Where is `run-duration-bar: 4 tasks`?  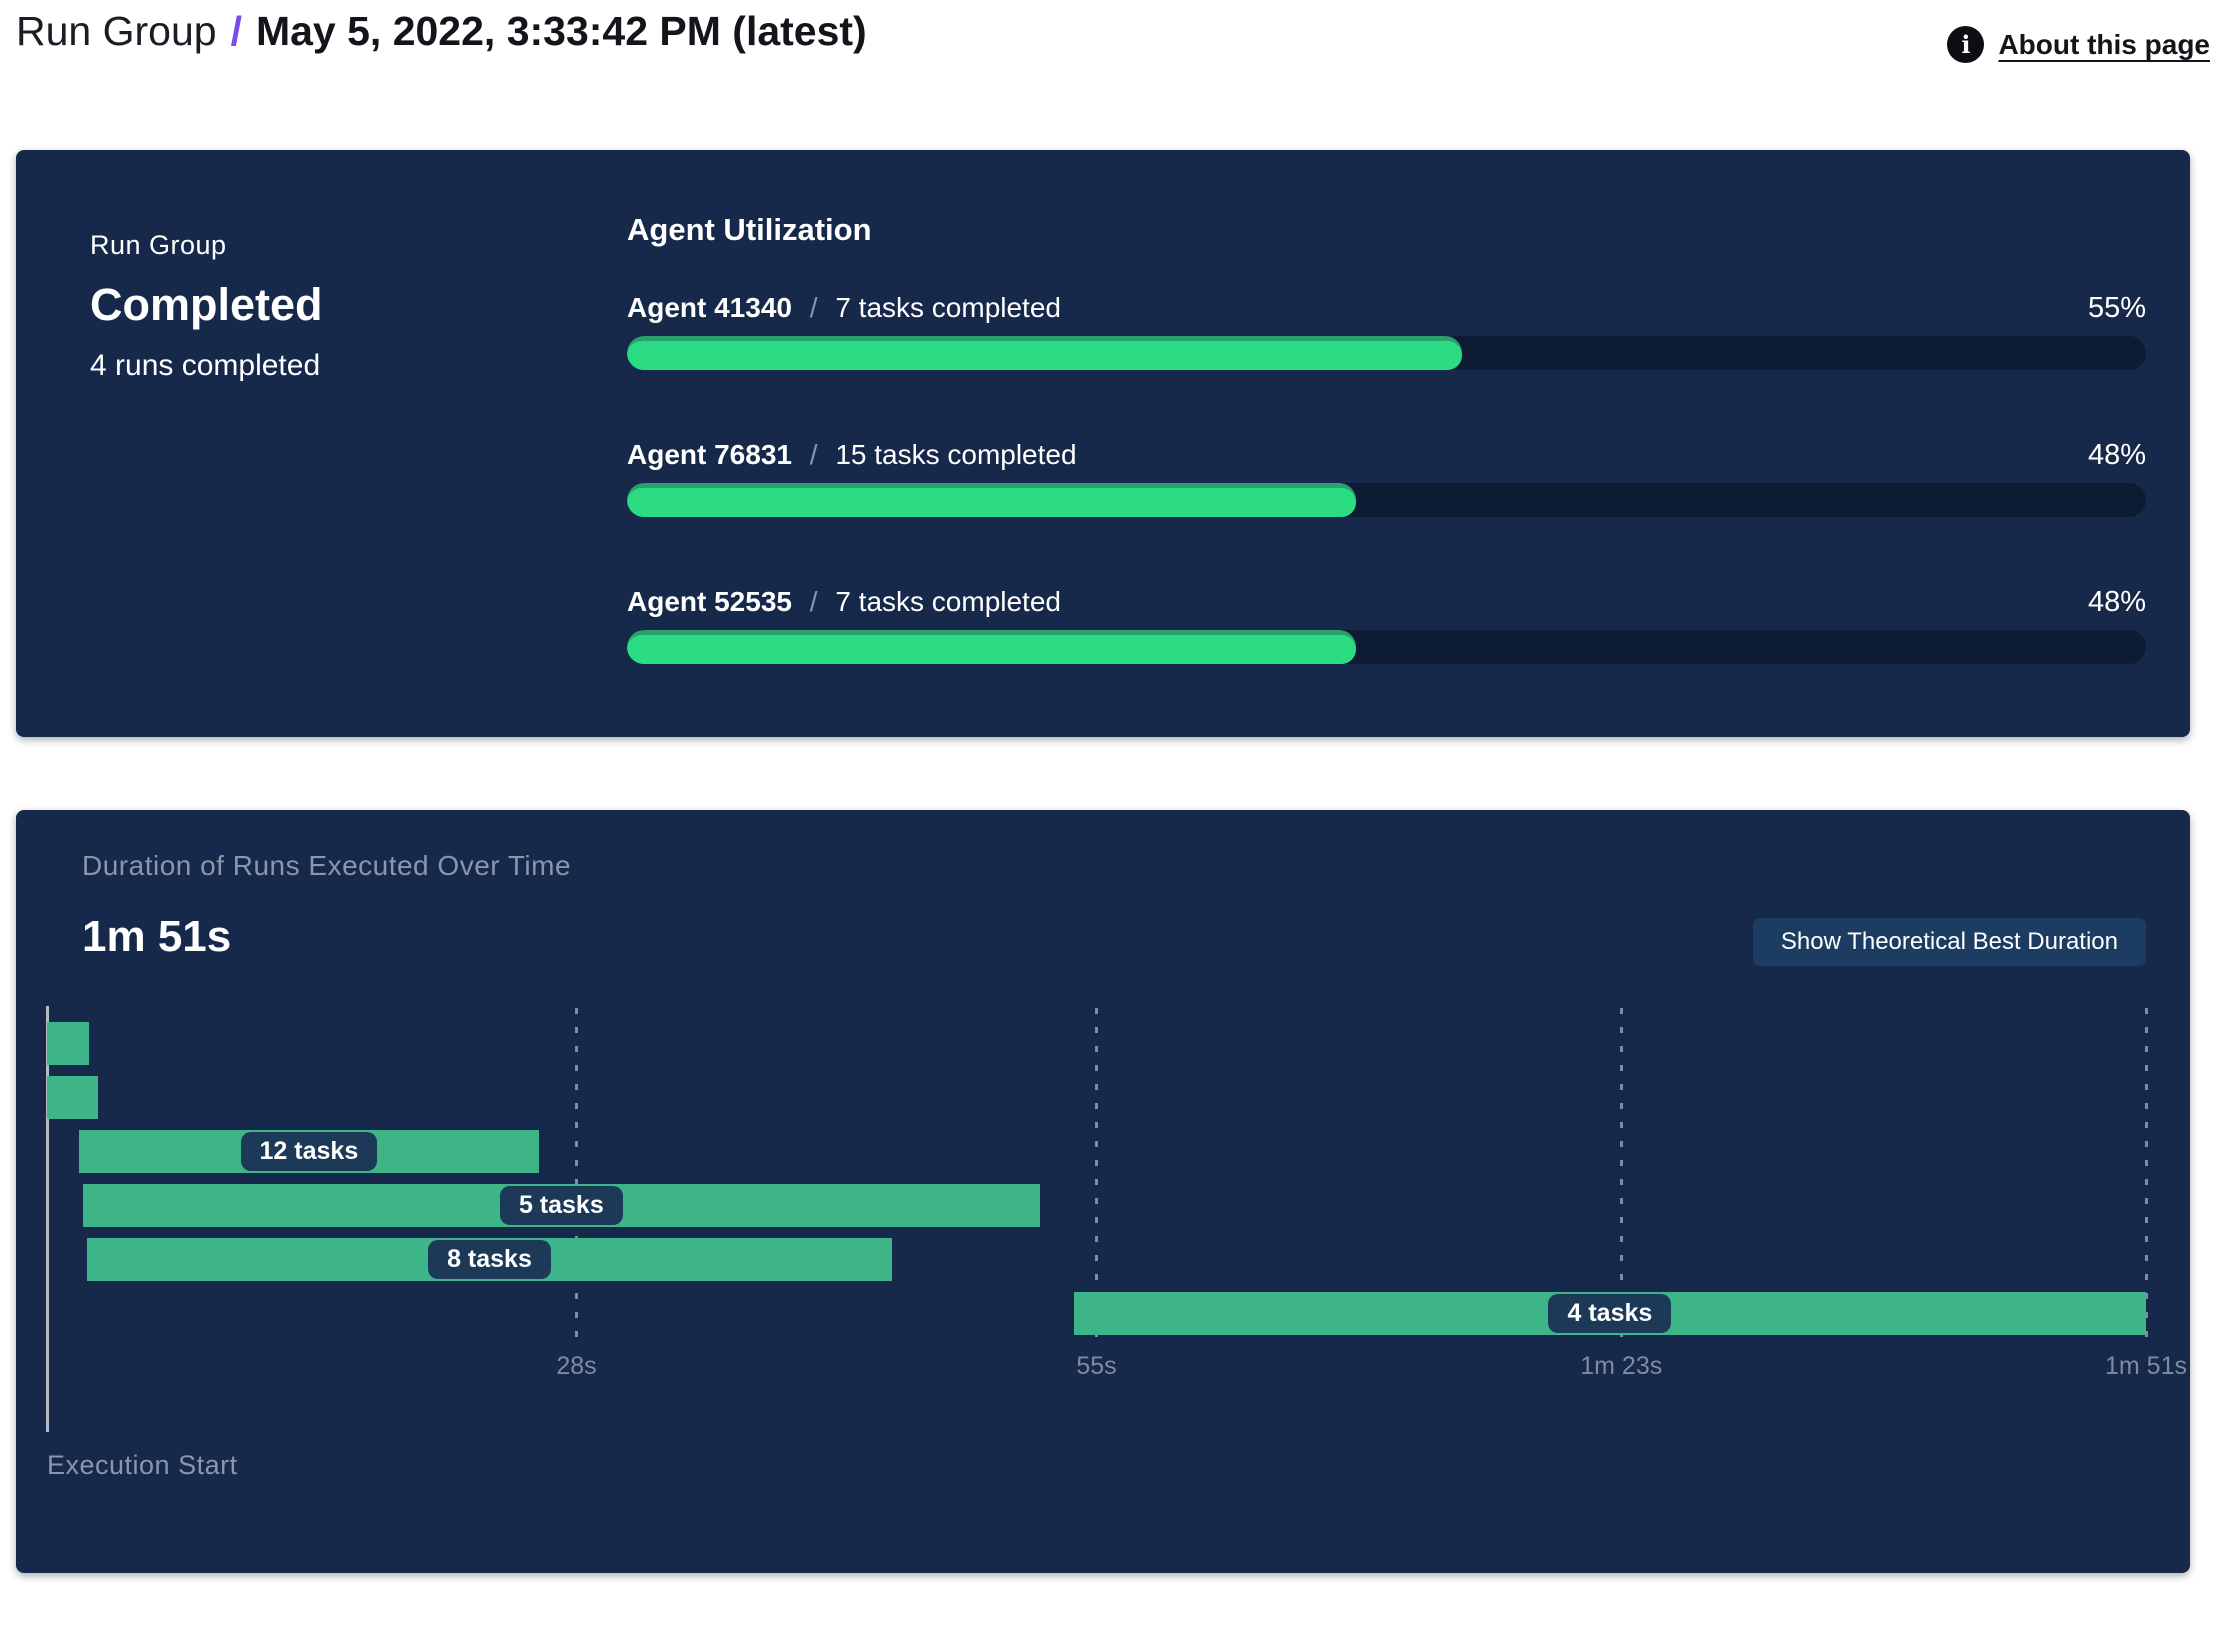
run-duration-bar: 4 tasks is located at coordinates (1609, 1313).